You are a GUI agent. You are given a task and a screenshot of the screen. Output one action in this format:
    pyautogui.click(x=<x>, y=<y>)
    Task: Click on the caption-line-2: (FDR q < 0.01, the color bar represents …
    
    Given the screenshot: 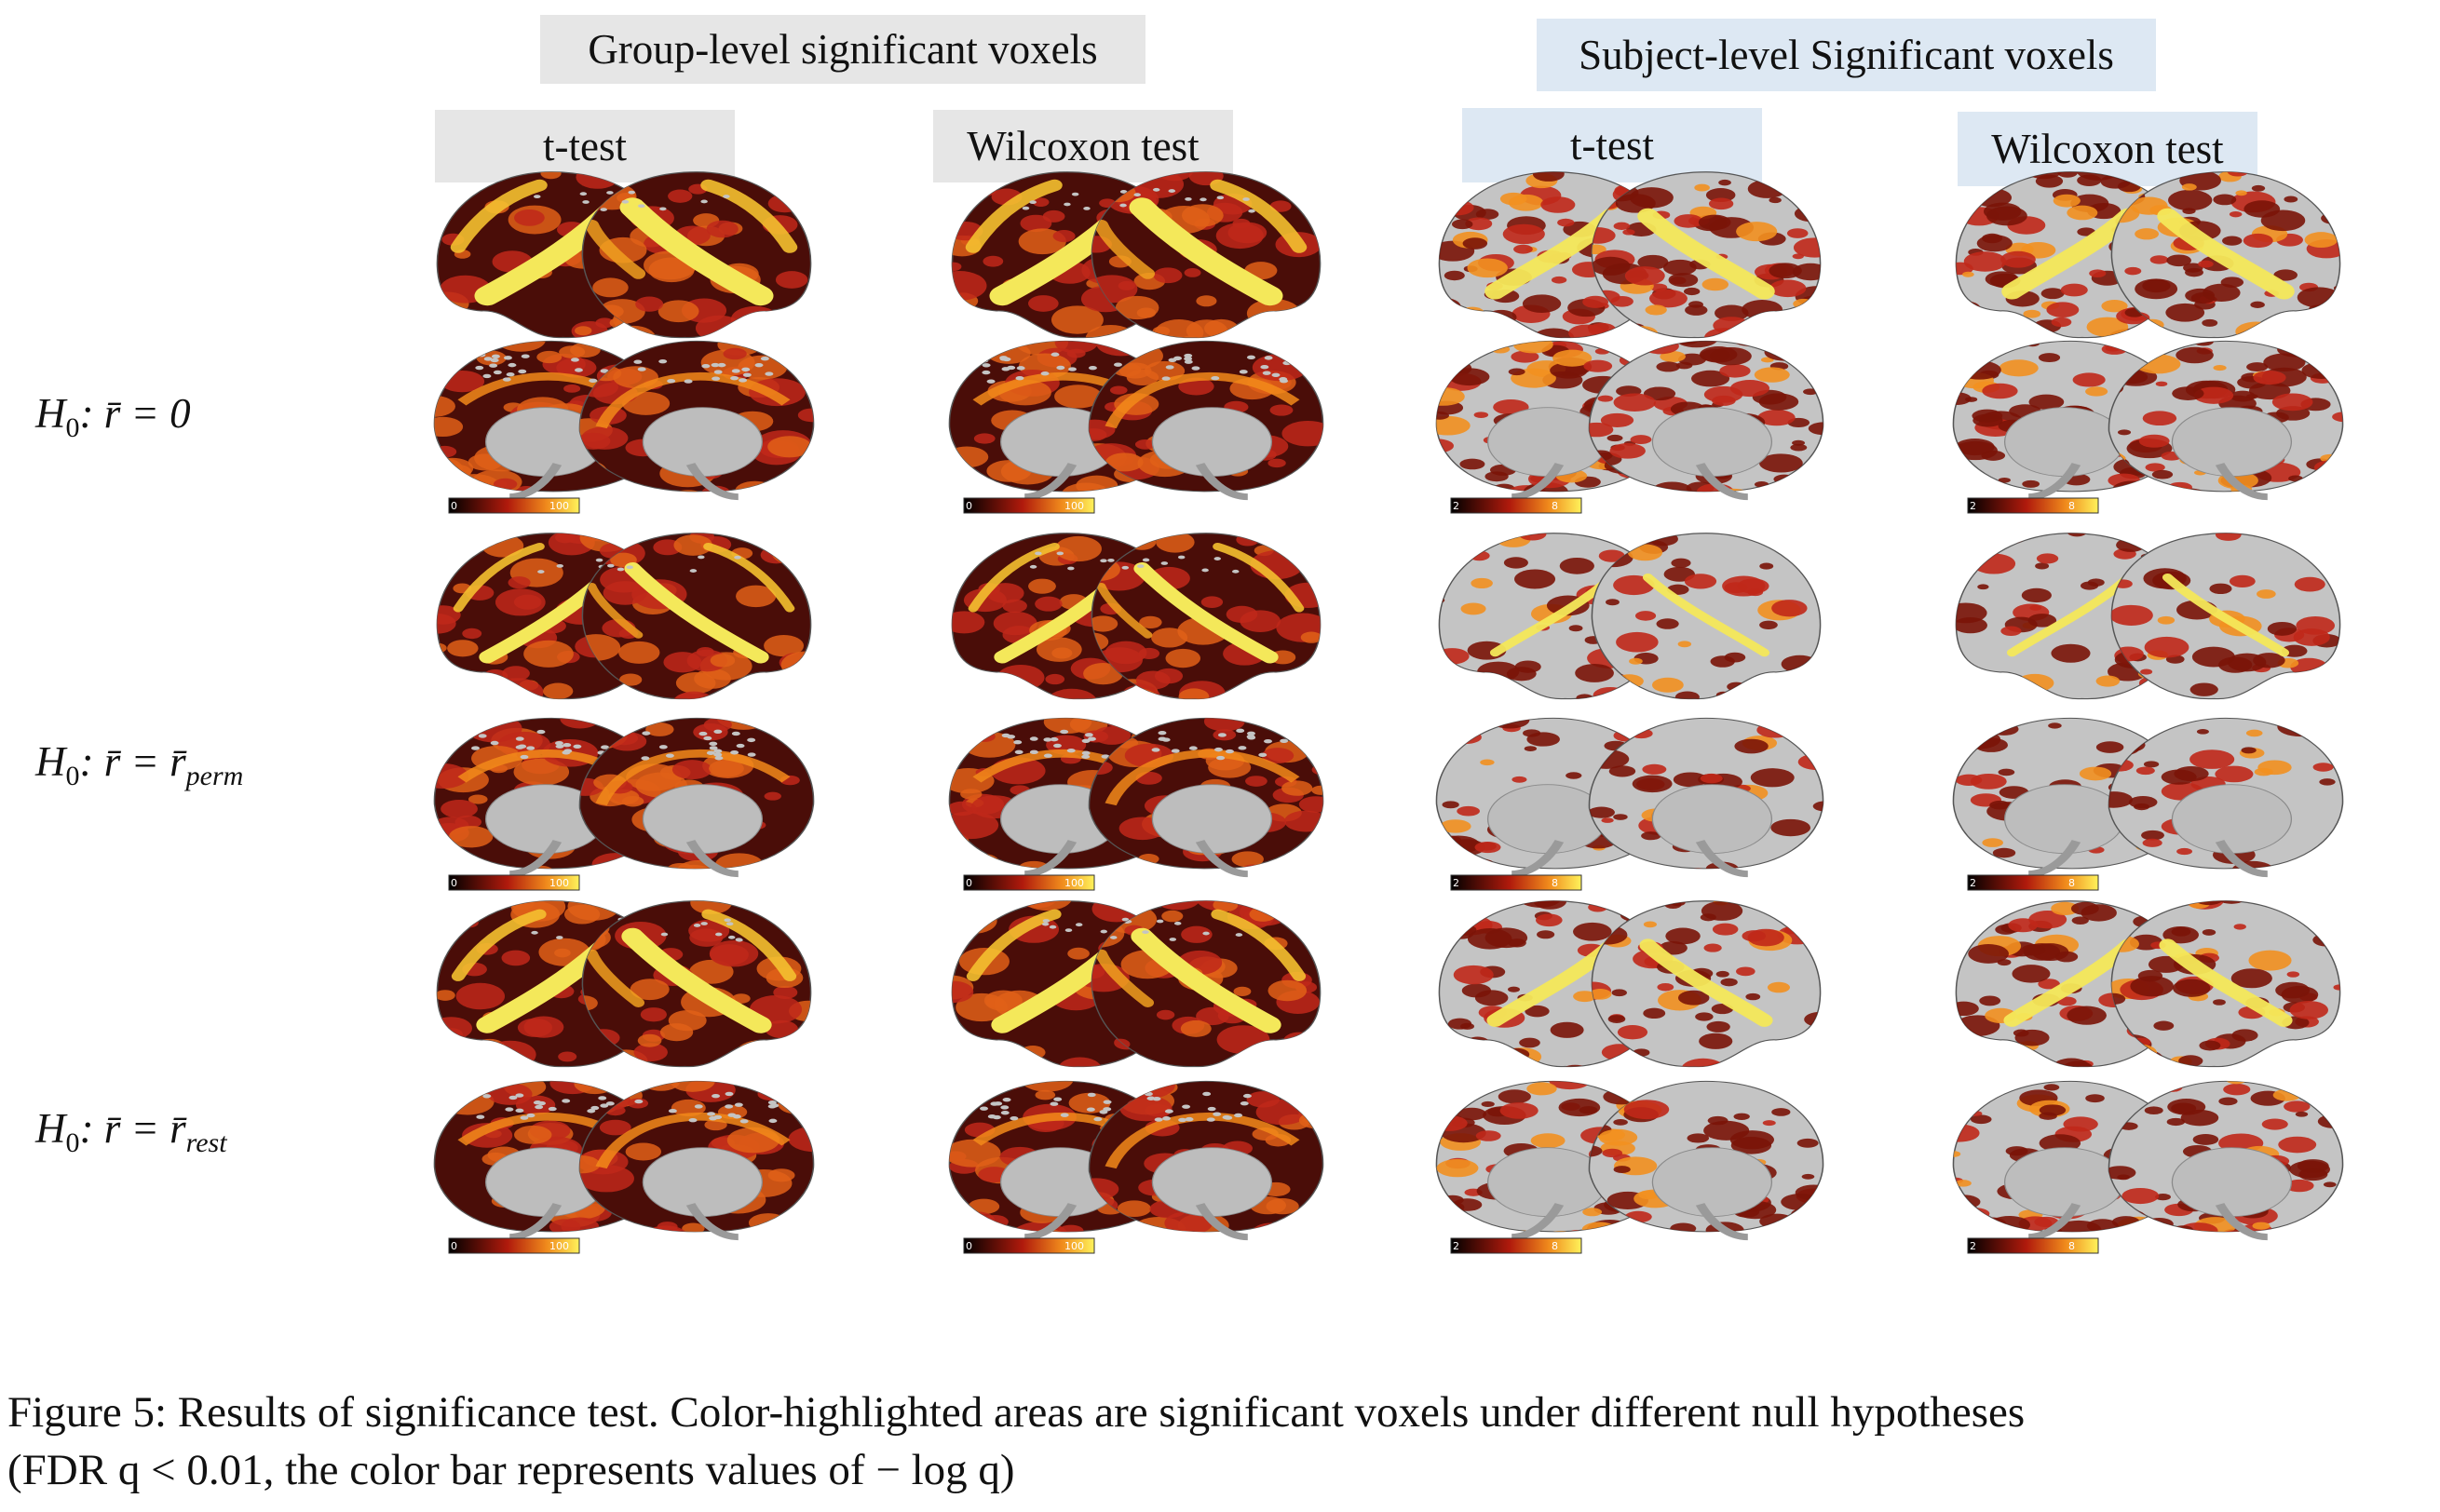 What is the action you would take?
    pyautogui.click(x=511, y=1470)
    